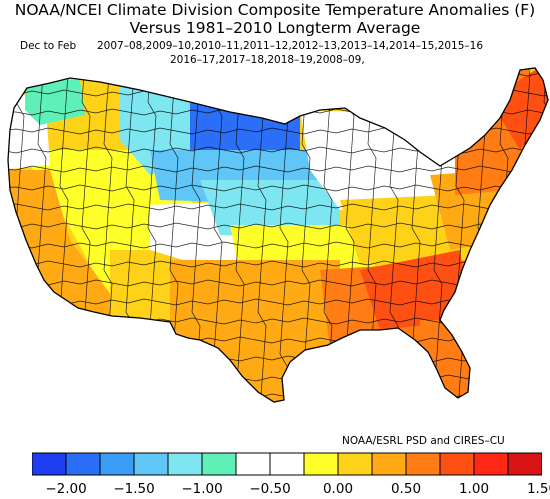  I want to click on legend-tick-label: −0.50, so click(270, 489).